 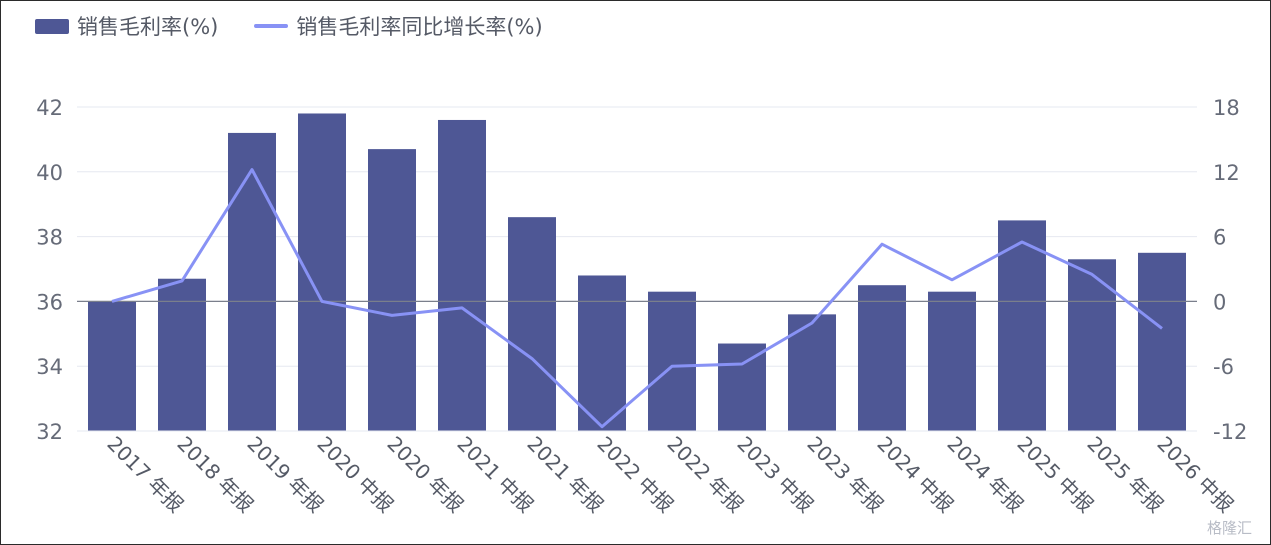 I want to click on y-left-tick-label: 36, so click(x=49, y=302).